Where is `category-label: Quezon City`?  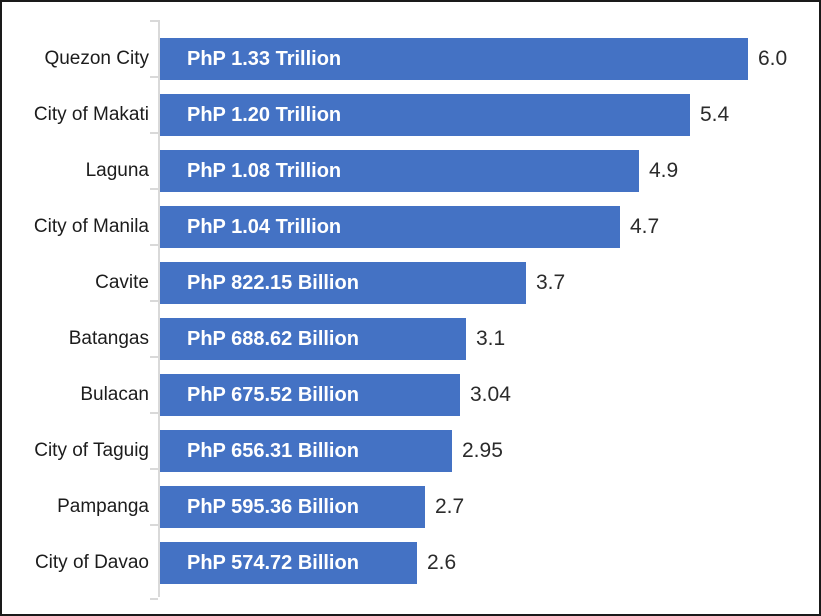
category-label: Quezon City is located at coordinates (96, 58).